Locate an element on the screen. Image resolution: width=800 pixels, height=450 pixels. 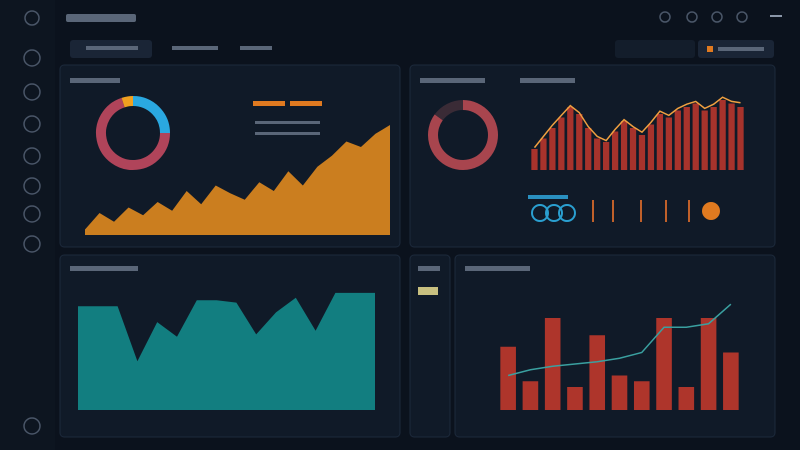
badge is located at coordinates (428, 291).